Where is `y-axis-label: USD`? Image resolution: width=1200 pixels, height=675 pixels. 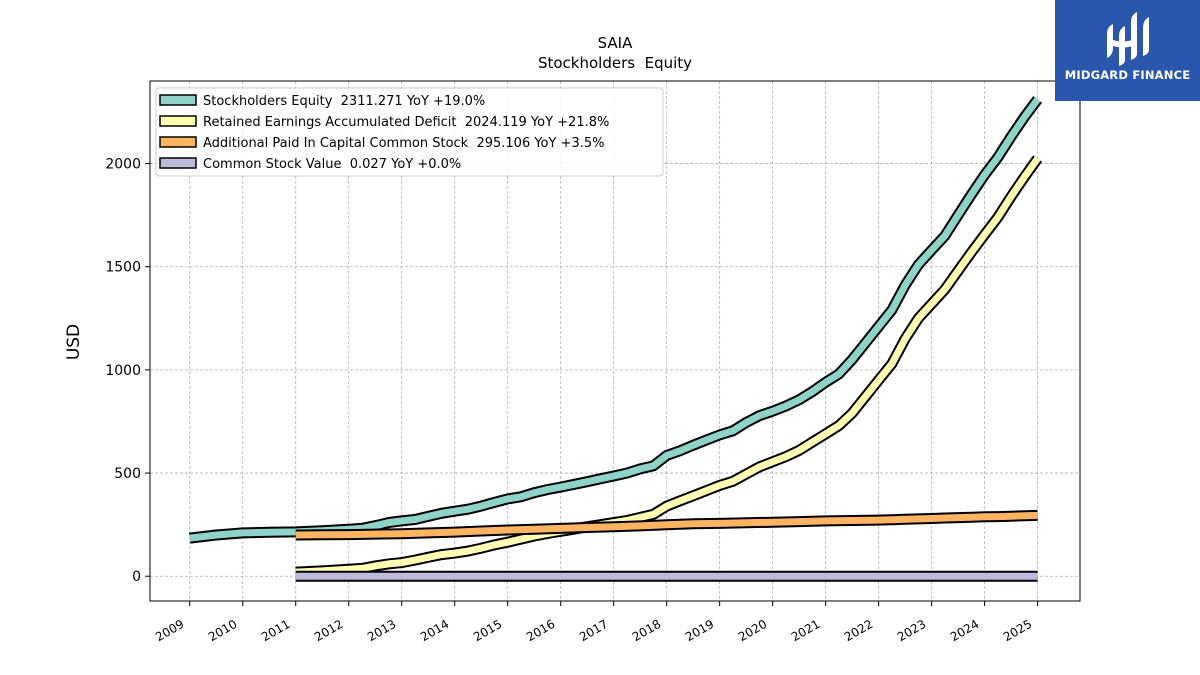 y-axis-label: USD is located at coordinates (74, 342).